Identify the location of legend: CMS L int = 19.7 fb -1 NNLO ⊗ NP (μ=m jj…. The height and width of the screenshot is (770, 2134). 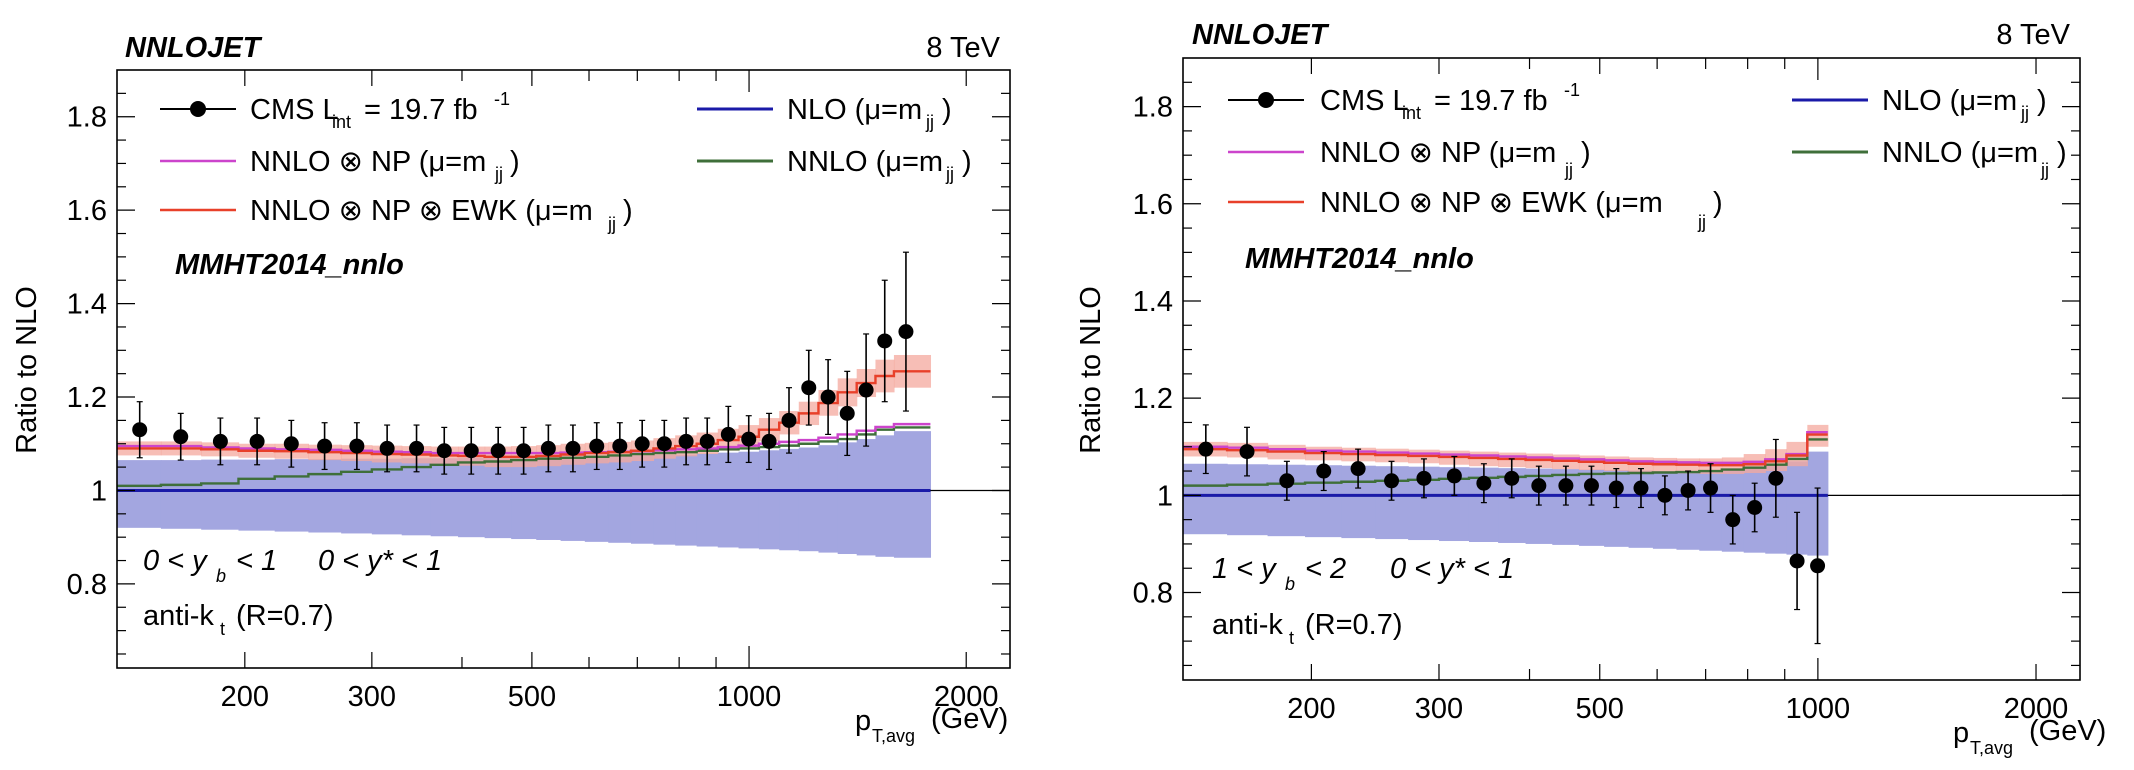
(1647, 156).